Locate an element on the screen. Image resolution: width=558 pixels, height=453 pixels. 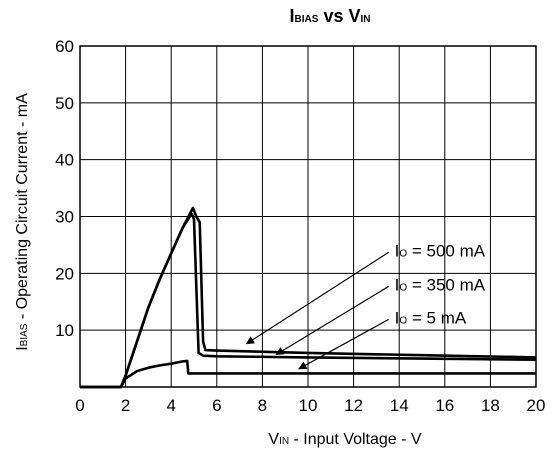
legend-label: IO = 500 mA is located at coordinates (440, 250).